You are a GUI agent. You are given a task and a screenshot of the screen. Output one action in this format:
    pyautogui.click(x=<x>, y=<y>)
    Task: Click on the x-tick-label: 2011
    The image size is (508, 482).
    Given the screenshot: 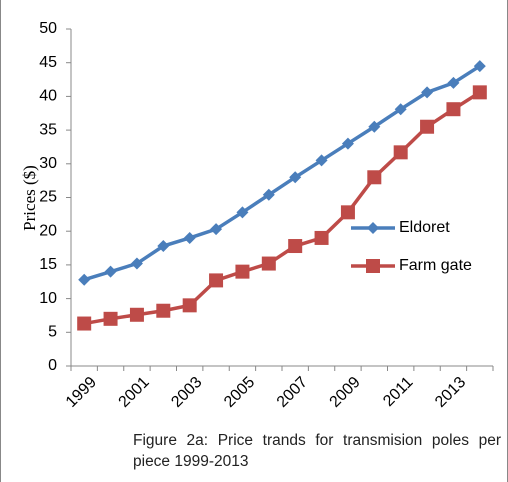 What is the action you would take?
    pyautogui.click(x=398, y=392)
    